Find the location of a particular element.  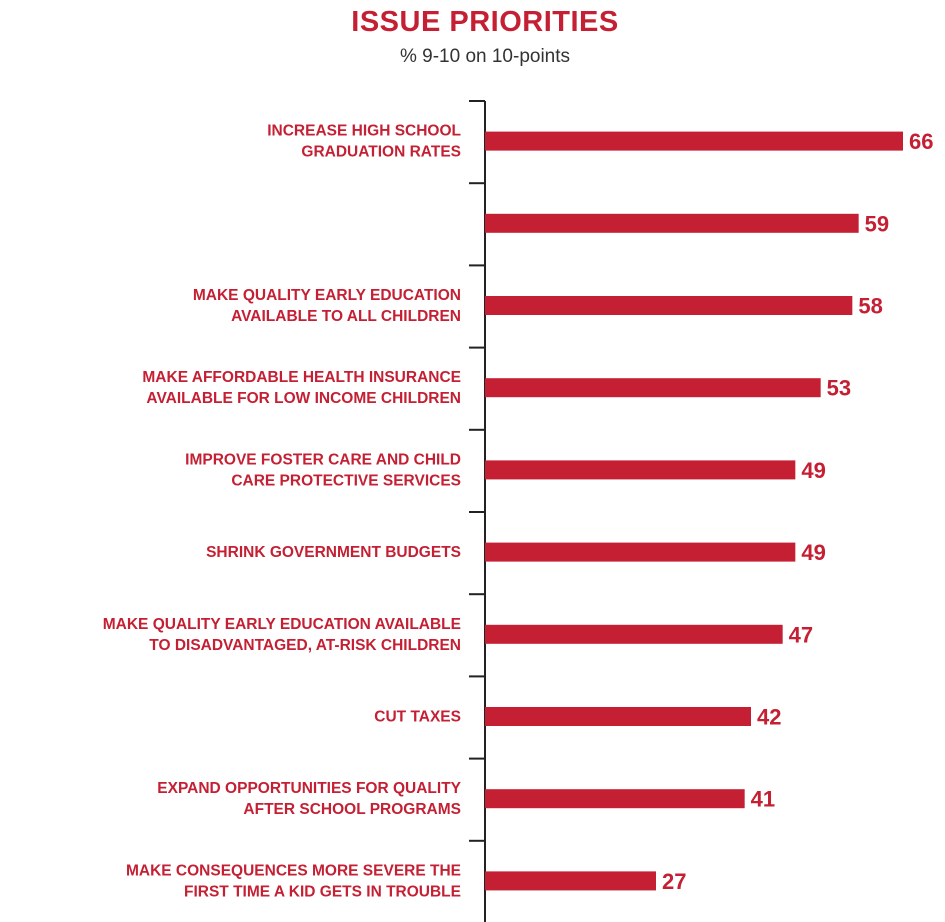

category-label: MAKE CONSEQUENCES MORE SEVERE THE is located at coordinates (293, 870).